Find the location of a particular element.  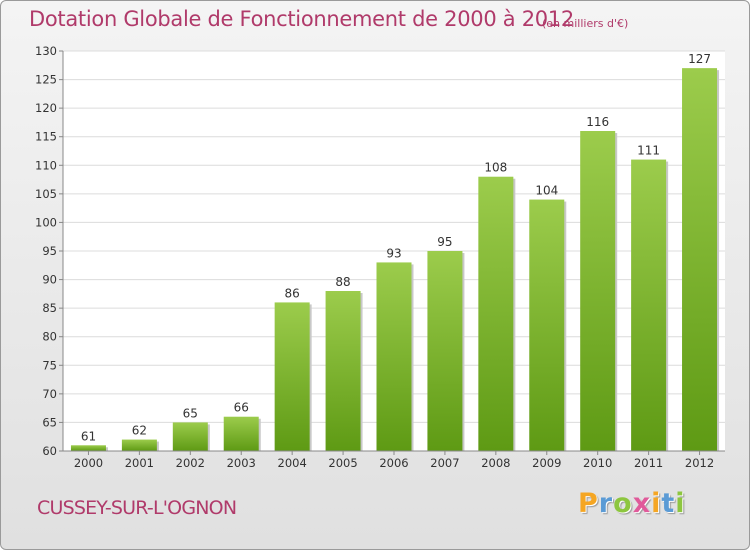

x-tick-label: 2012 is located at coordinates (699, 463).